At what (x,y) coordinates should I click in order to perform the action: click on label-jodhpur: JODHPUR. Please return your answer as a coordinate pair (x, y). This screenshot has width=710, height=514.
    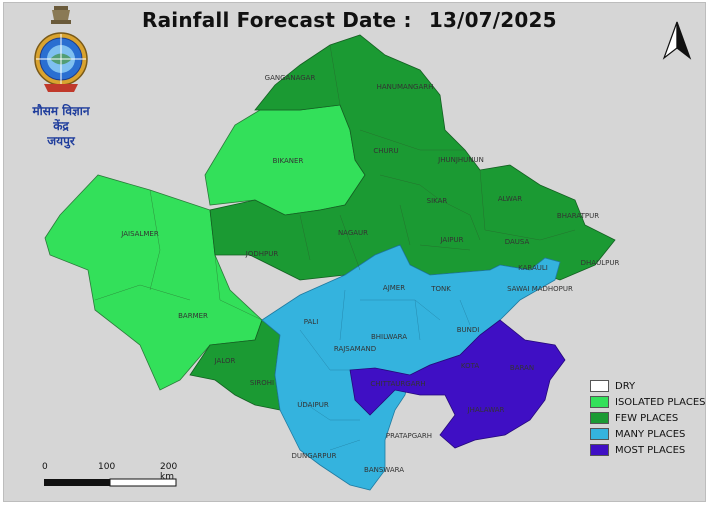
    Looking at the image, I should click on (262, 254).